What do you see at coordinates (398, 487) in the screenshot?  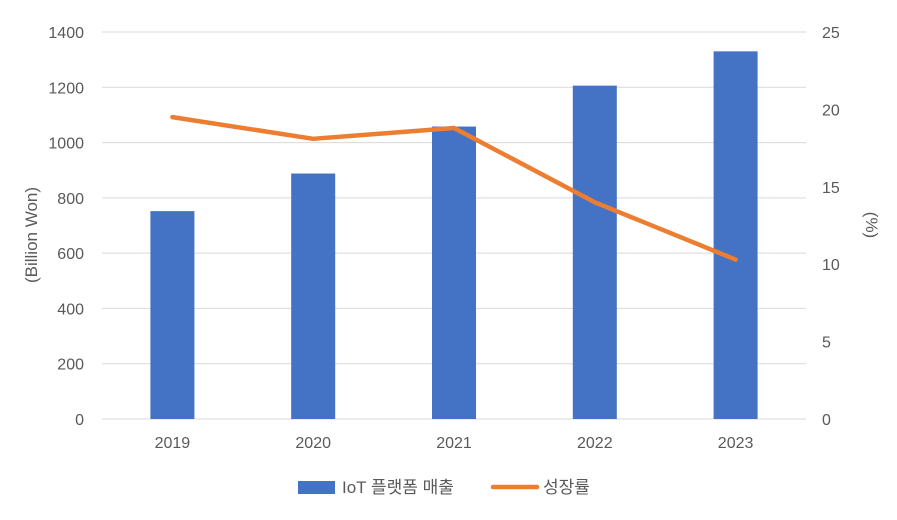 I see `legend-label-bar: IoT 플랫폼 매출` at bounding box center [398, 487].